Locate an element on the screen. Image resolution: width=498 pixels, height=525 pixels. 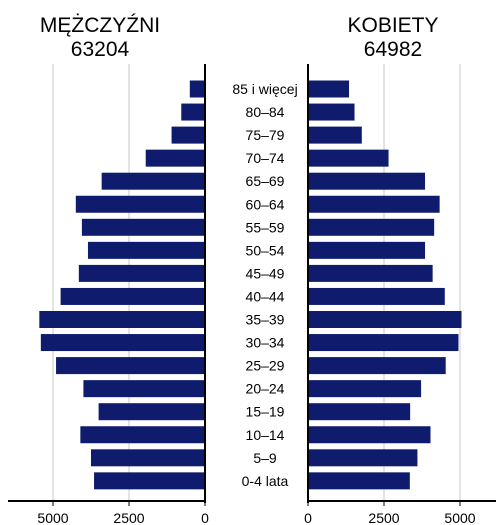
age-label-7: 50–54 is located at coordinates (265, 250).